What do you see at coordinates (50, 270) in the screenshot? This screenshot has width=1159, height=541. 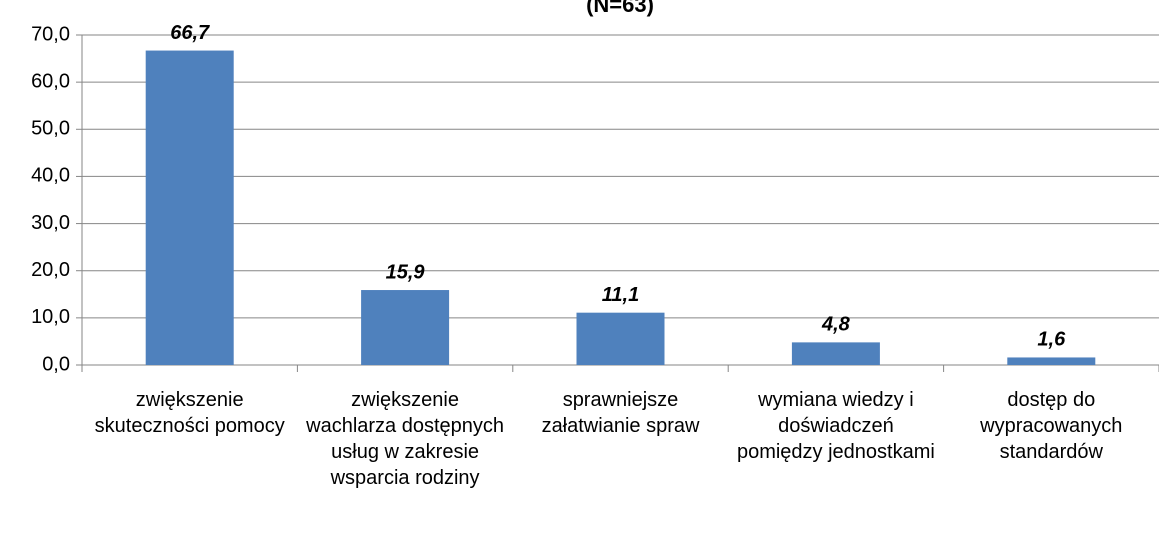 I see `y-tick-label: 20,0` at bounding box center [50, 270].